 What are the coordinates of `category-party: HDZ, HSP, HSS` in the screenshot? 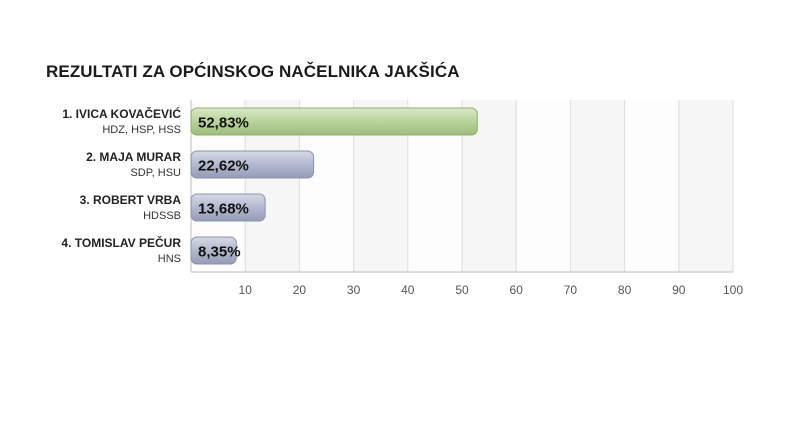 It's located at (141, 130).